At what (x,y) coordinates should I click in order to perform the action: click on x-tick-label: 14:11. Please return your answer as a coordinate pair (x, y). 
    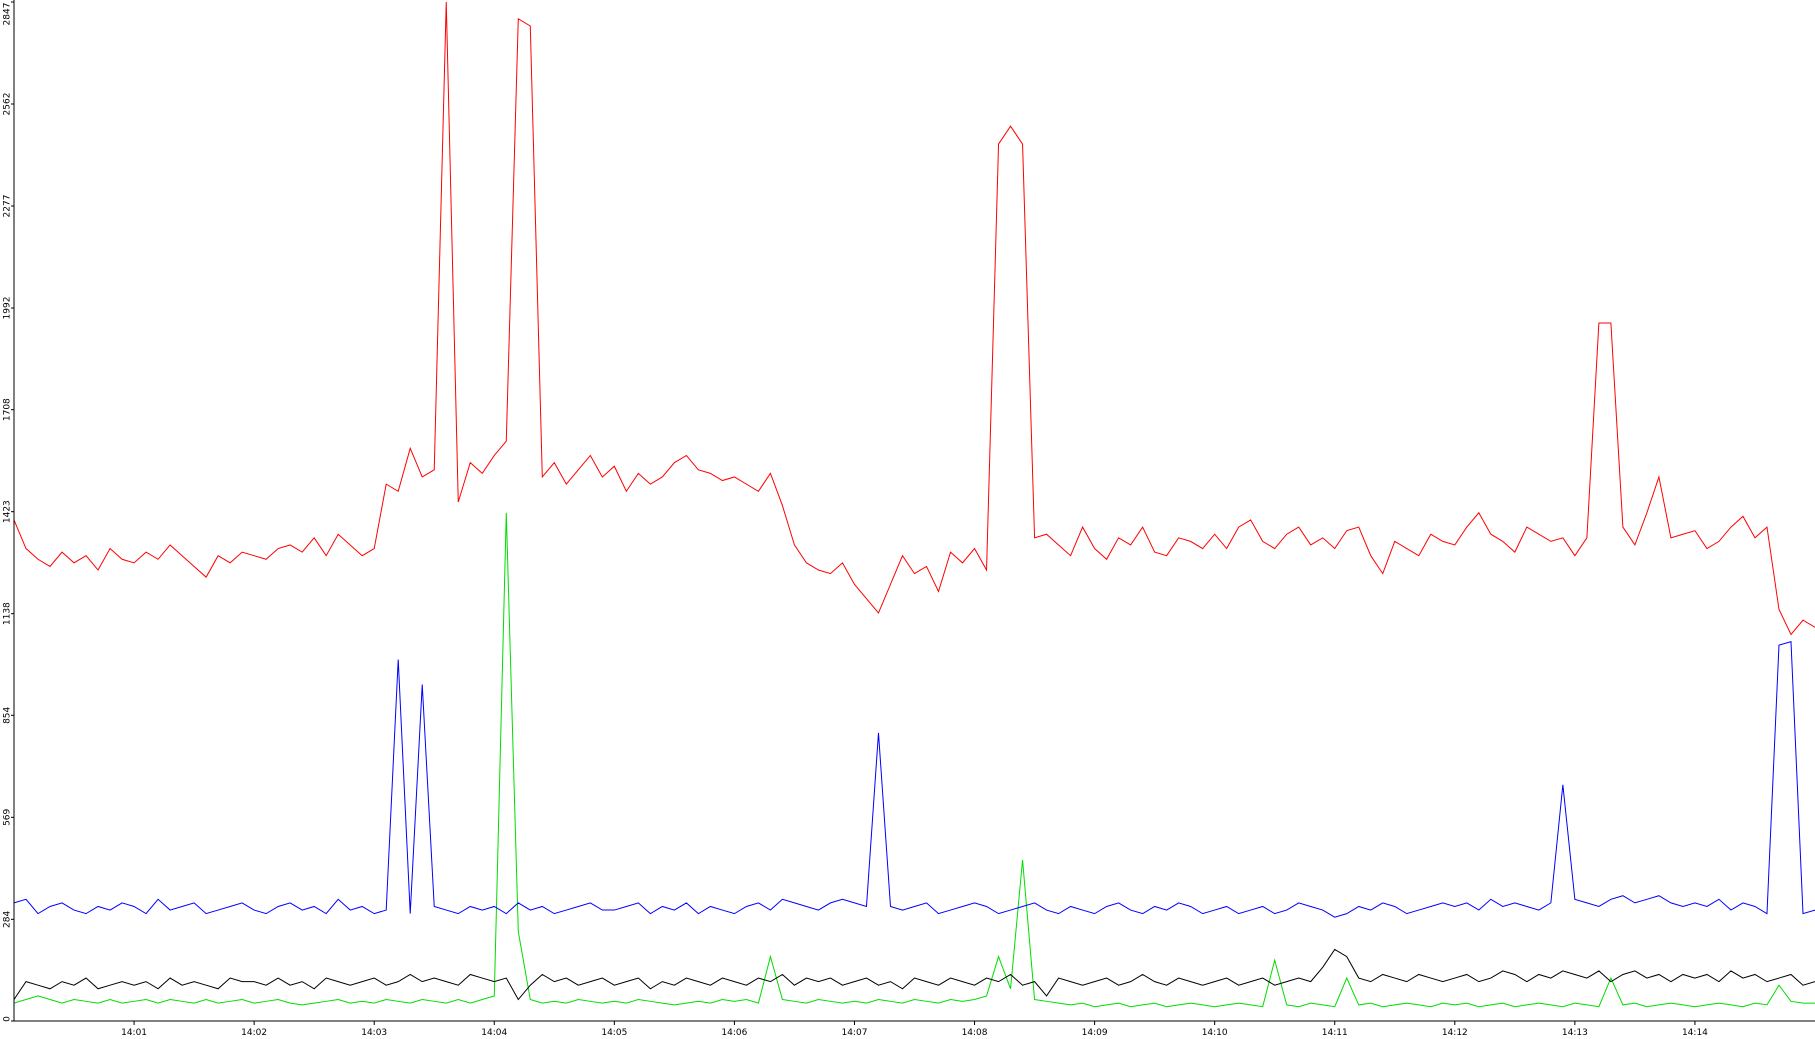
    Looking at the image, I should click on (1335, 1033).